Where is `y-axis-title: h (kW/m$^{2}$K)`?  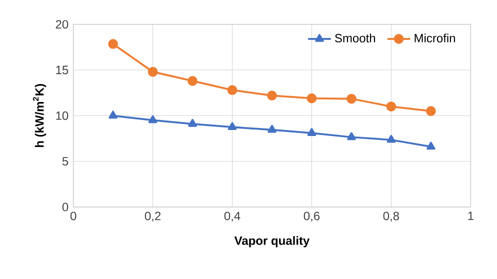
y-axis-title: h (kW/m$^{2}$K) is located at coordinates (39, 116).